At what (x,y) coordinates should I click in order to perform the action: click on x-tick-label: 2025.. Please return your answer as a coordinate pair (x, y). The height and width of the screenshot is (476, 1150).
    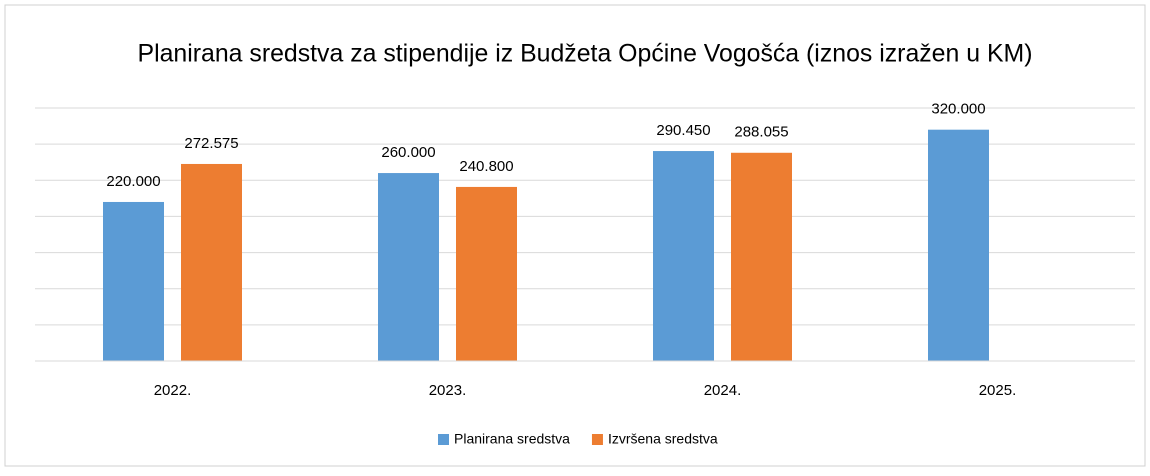
    Looking at the image, I should click on (998, 390).